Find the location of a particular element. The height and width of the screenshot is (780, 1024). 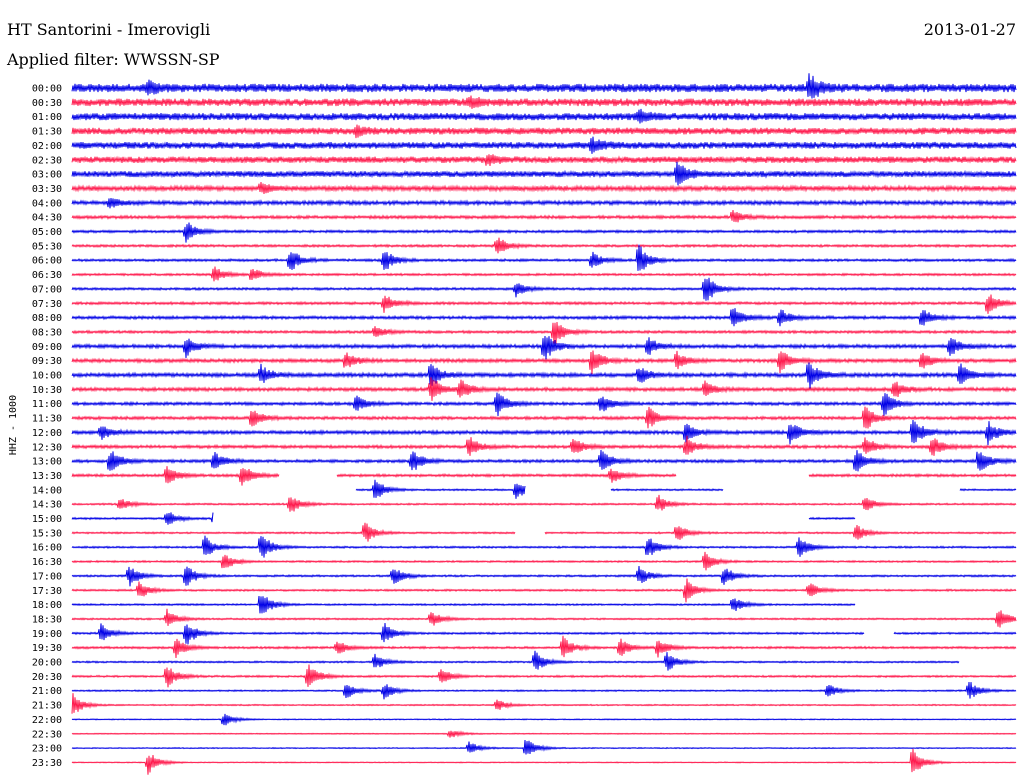

row-label: 10:00 is located at coordinates (47, 376).